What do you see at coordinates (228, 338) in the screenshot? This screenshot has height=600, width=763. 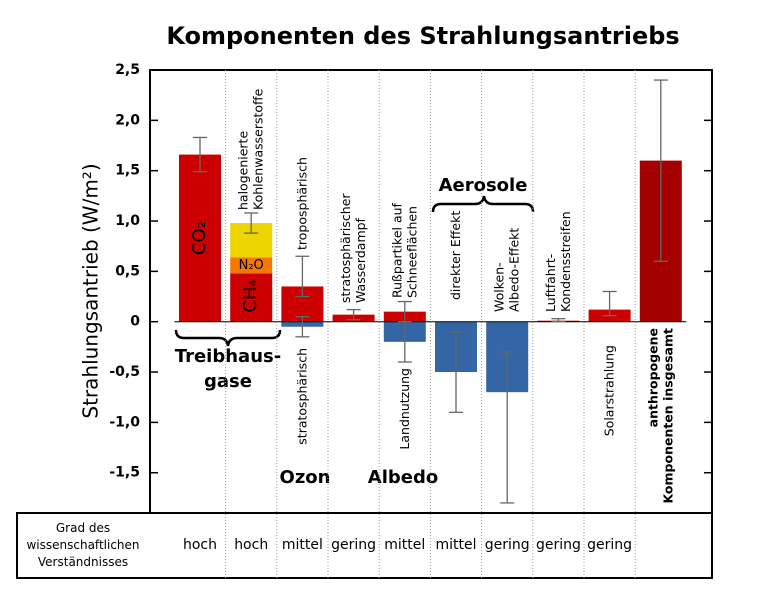 I see `greenhouse-brace` at bounding box center [228, 338].